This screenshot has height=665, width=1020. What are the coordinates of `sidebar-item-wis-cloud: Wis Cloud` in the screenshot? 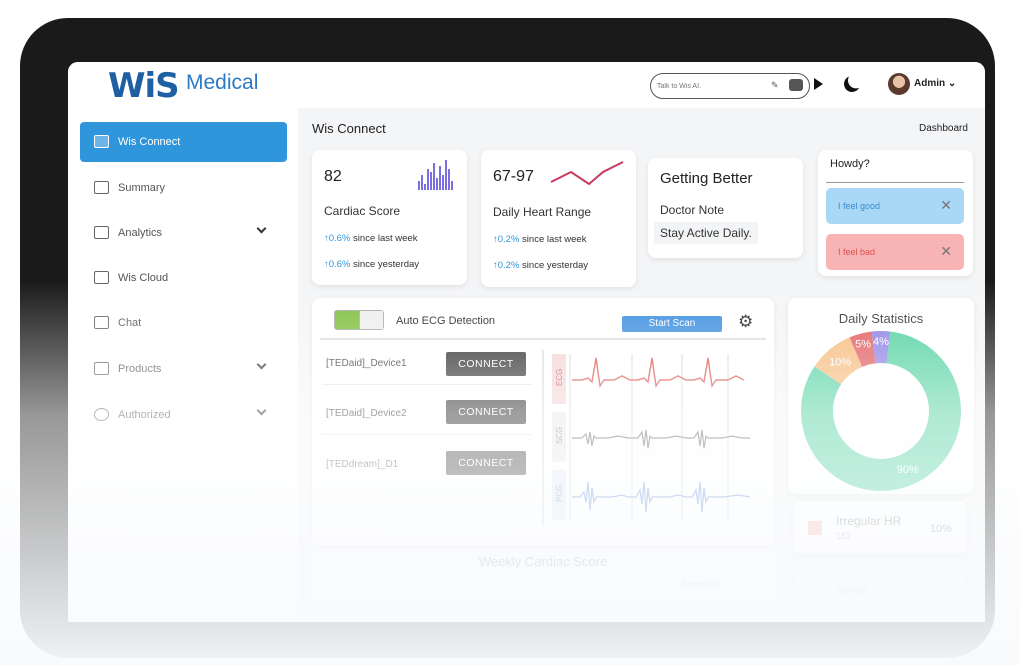 It's located at (183, 278).